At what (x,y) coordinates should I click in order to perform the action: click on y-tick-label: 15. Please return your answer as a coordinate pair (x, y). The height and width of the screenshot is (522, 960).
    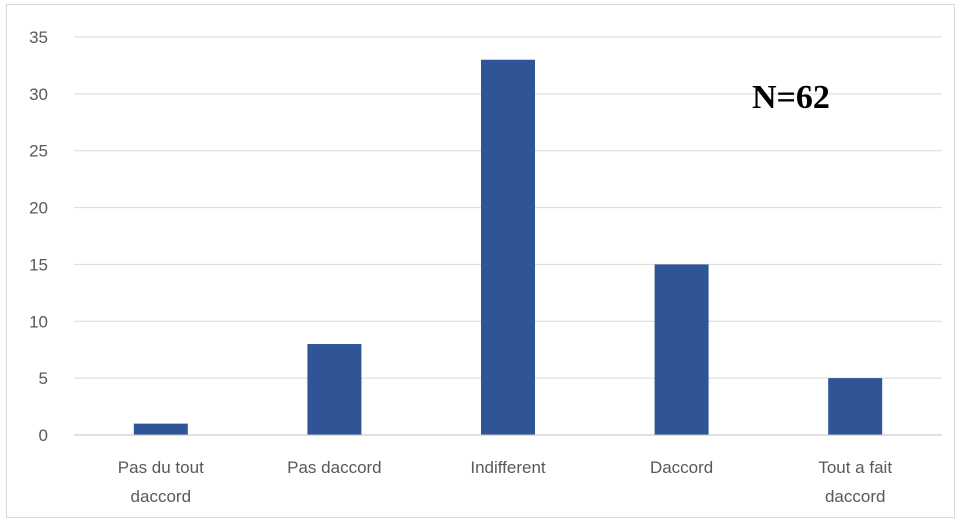
    Looking at the image, I should click on (38, 264).